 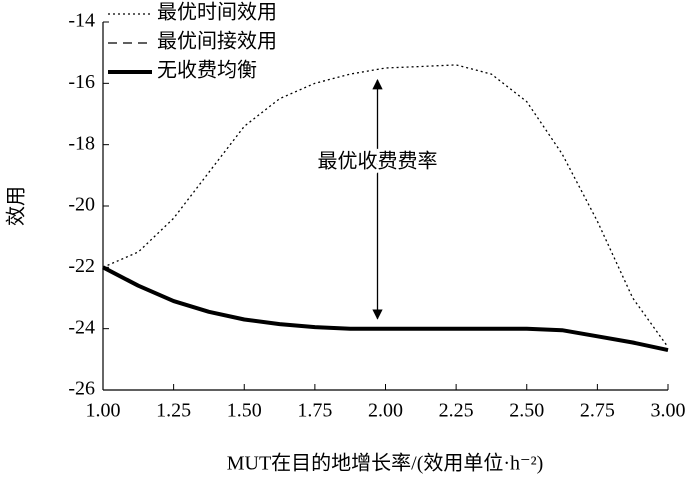 I want to click on y-tick-label: -18, so click(x=81, y=143).